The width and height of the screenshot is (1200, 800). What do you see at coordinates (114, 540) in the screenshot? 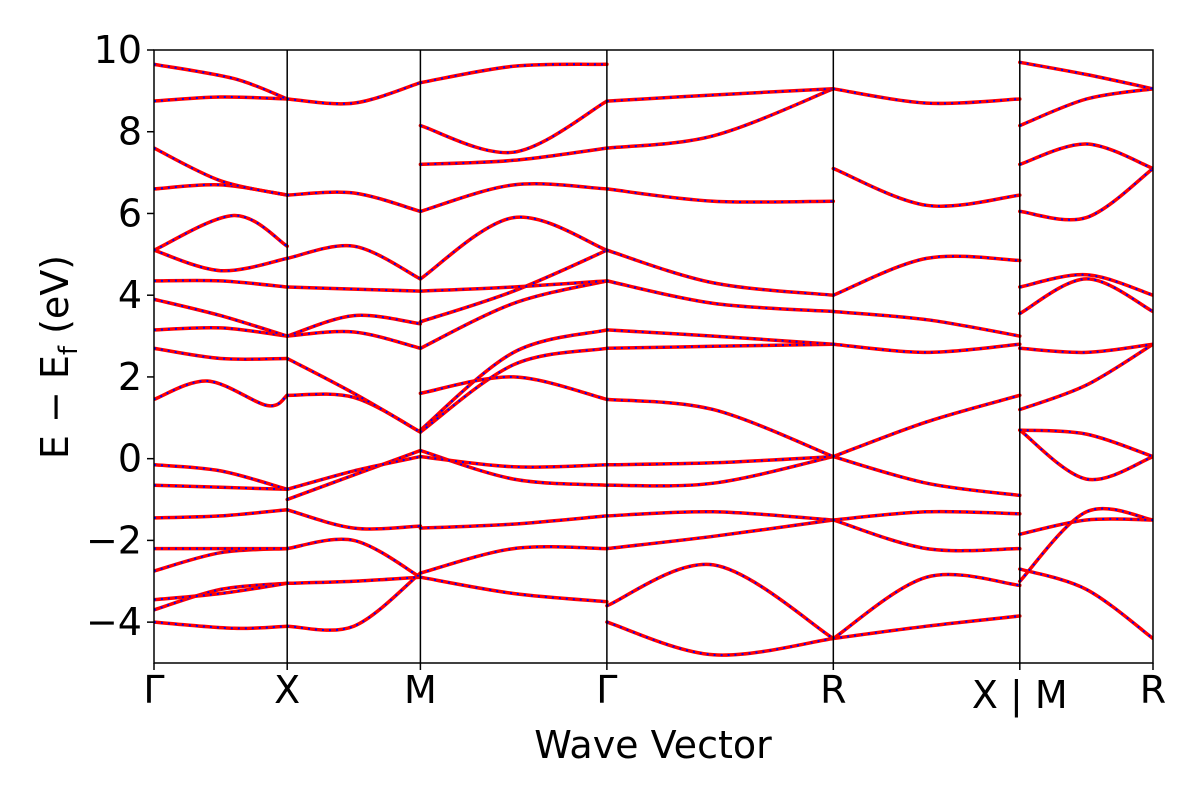
I see `y-tick-label: −2` at bounding box center [114, 540].